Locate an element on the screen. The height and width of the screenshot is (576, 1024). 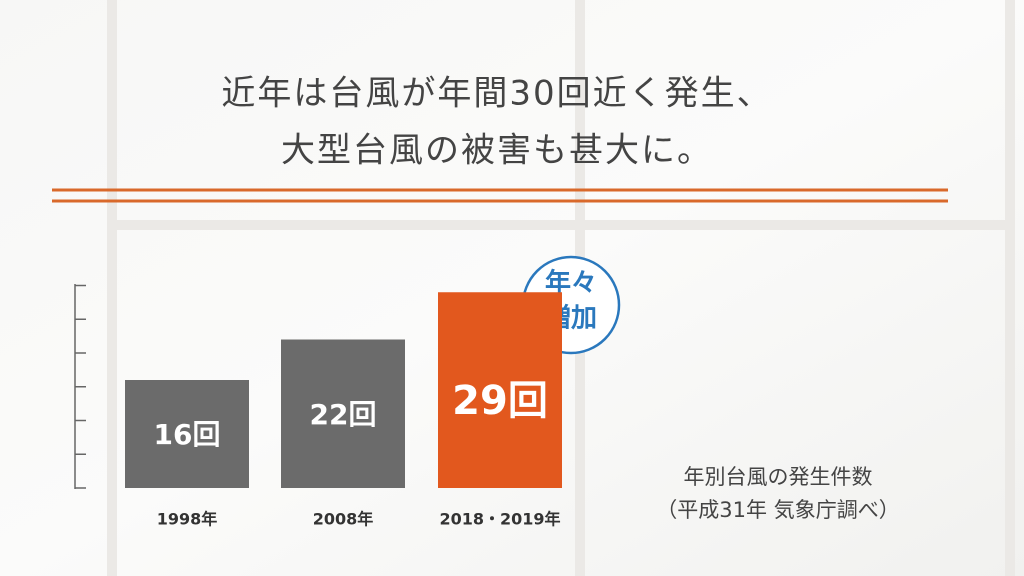
chart-title: 近年は台風が年間30回近く発生、 is located at coordinates (496, 94).